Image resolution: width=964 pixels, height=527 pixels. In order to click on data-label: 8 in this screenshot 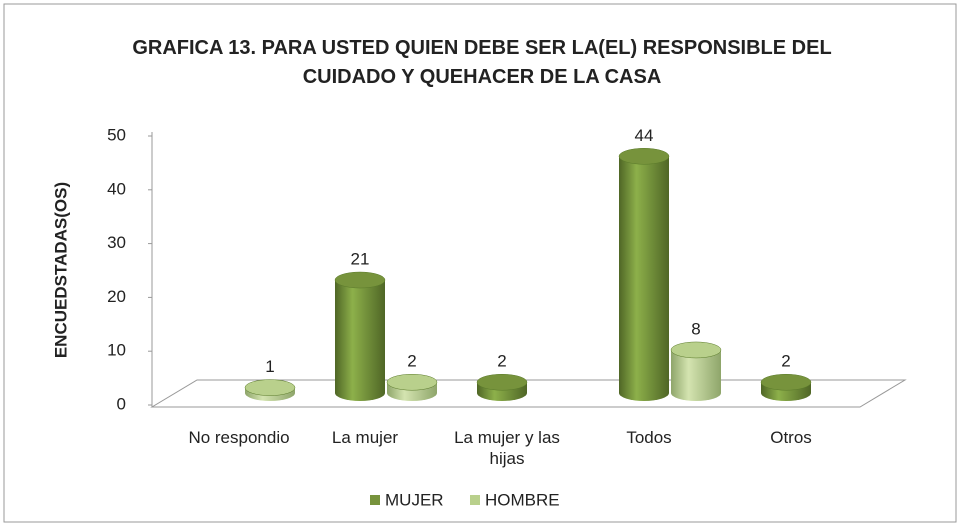, I will do `click(695, 328)`.